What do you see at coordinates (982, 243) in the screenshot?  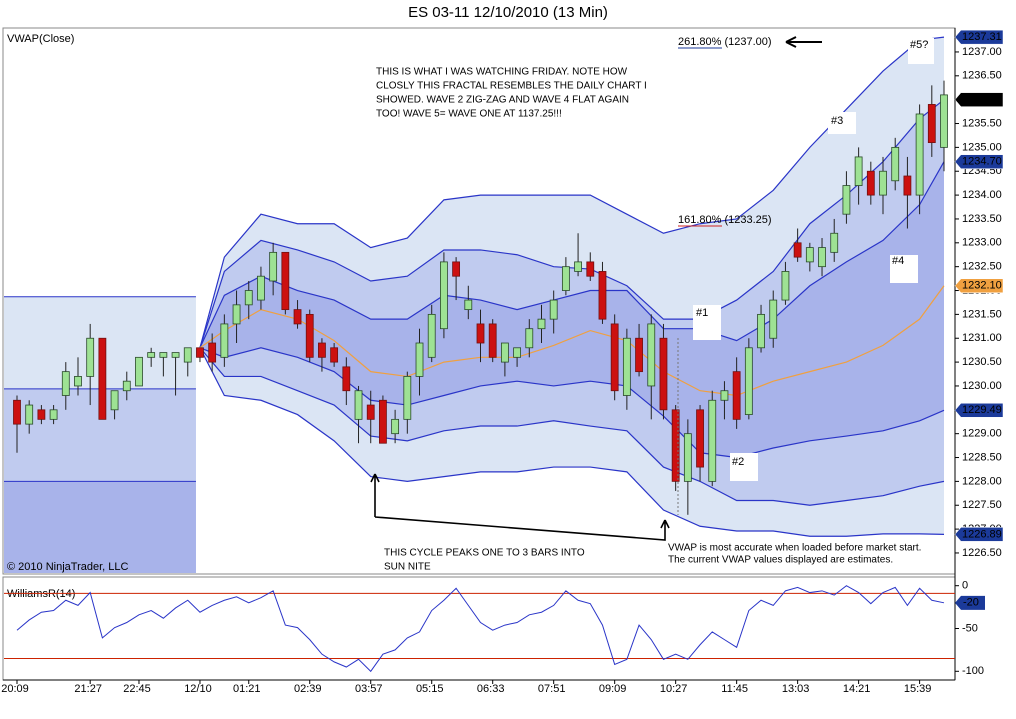 I see `y-tick-label: 1233.00` at bounding box center [982, 243].